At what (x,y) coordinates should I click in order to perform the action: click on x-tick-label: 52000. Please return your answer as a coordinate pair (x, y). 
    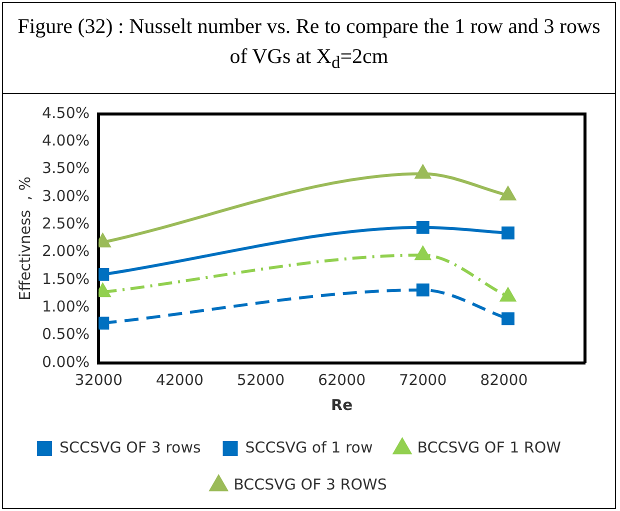
    Looking at the image, I should click on (260, 379).